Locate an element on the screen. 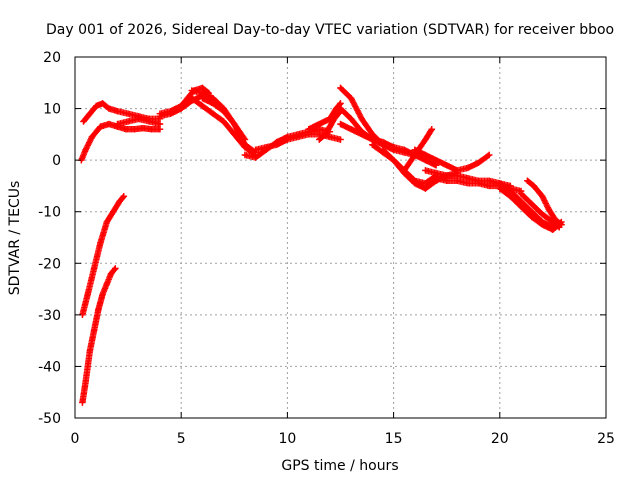  data-point-markers is located at coordinates (223, 127).